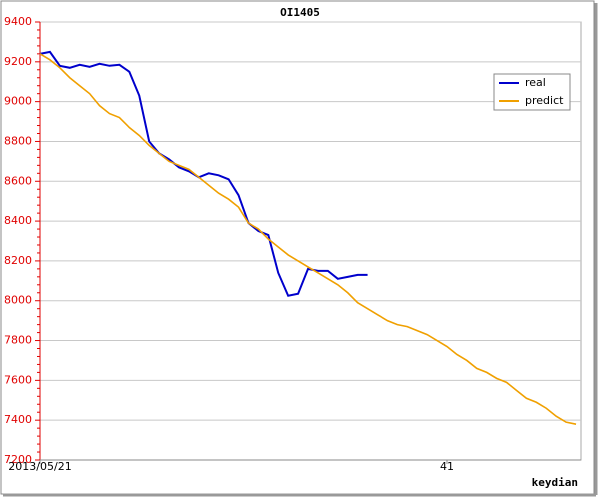 The image size is (600, 504). What do you see at coordinates (18, 61) in the screenshot?
I see `y-tick-label: 9200` at bounding box center [18, 61].